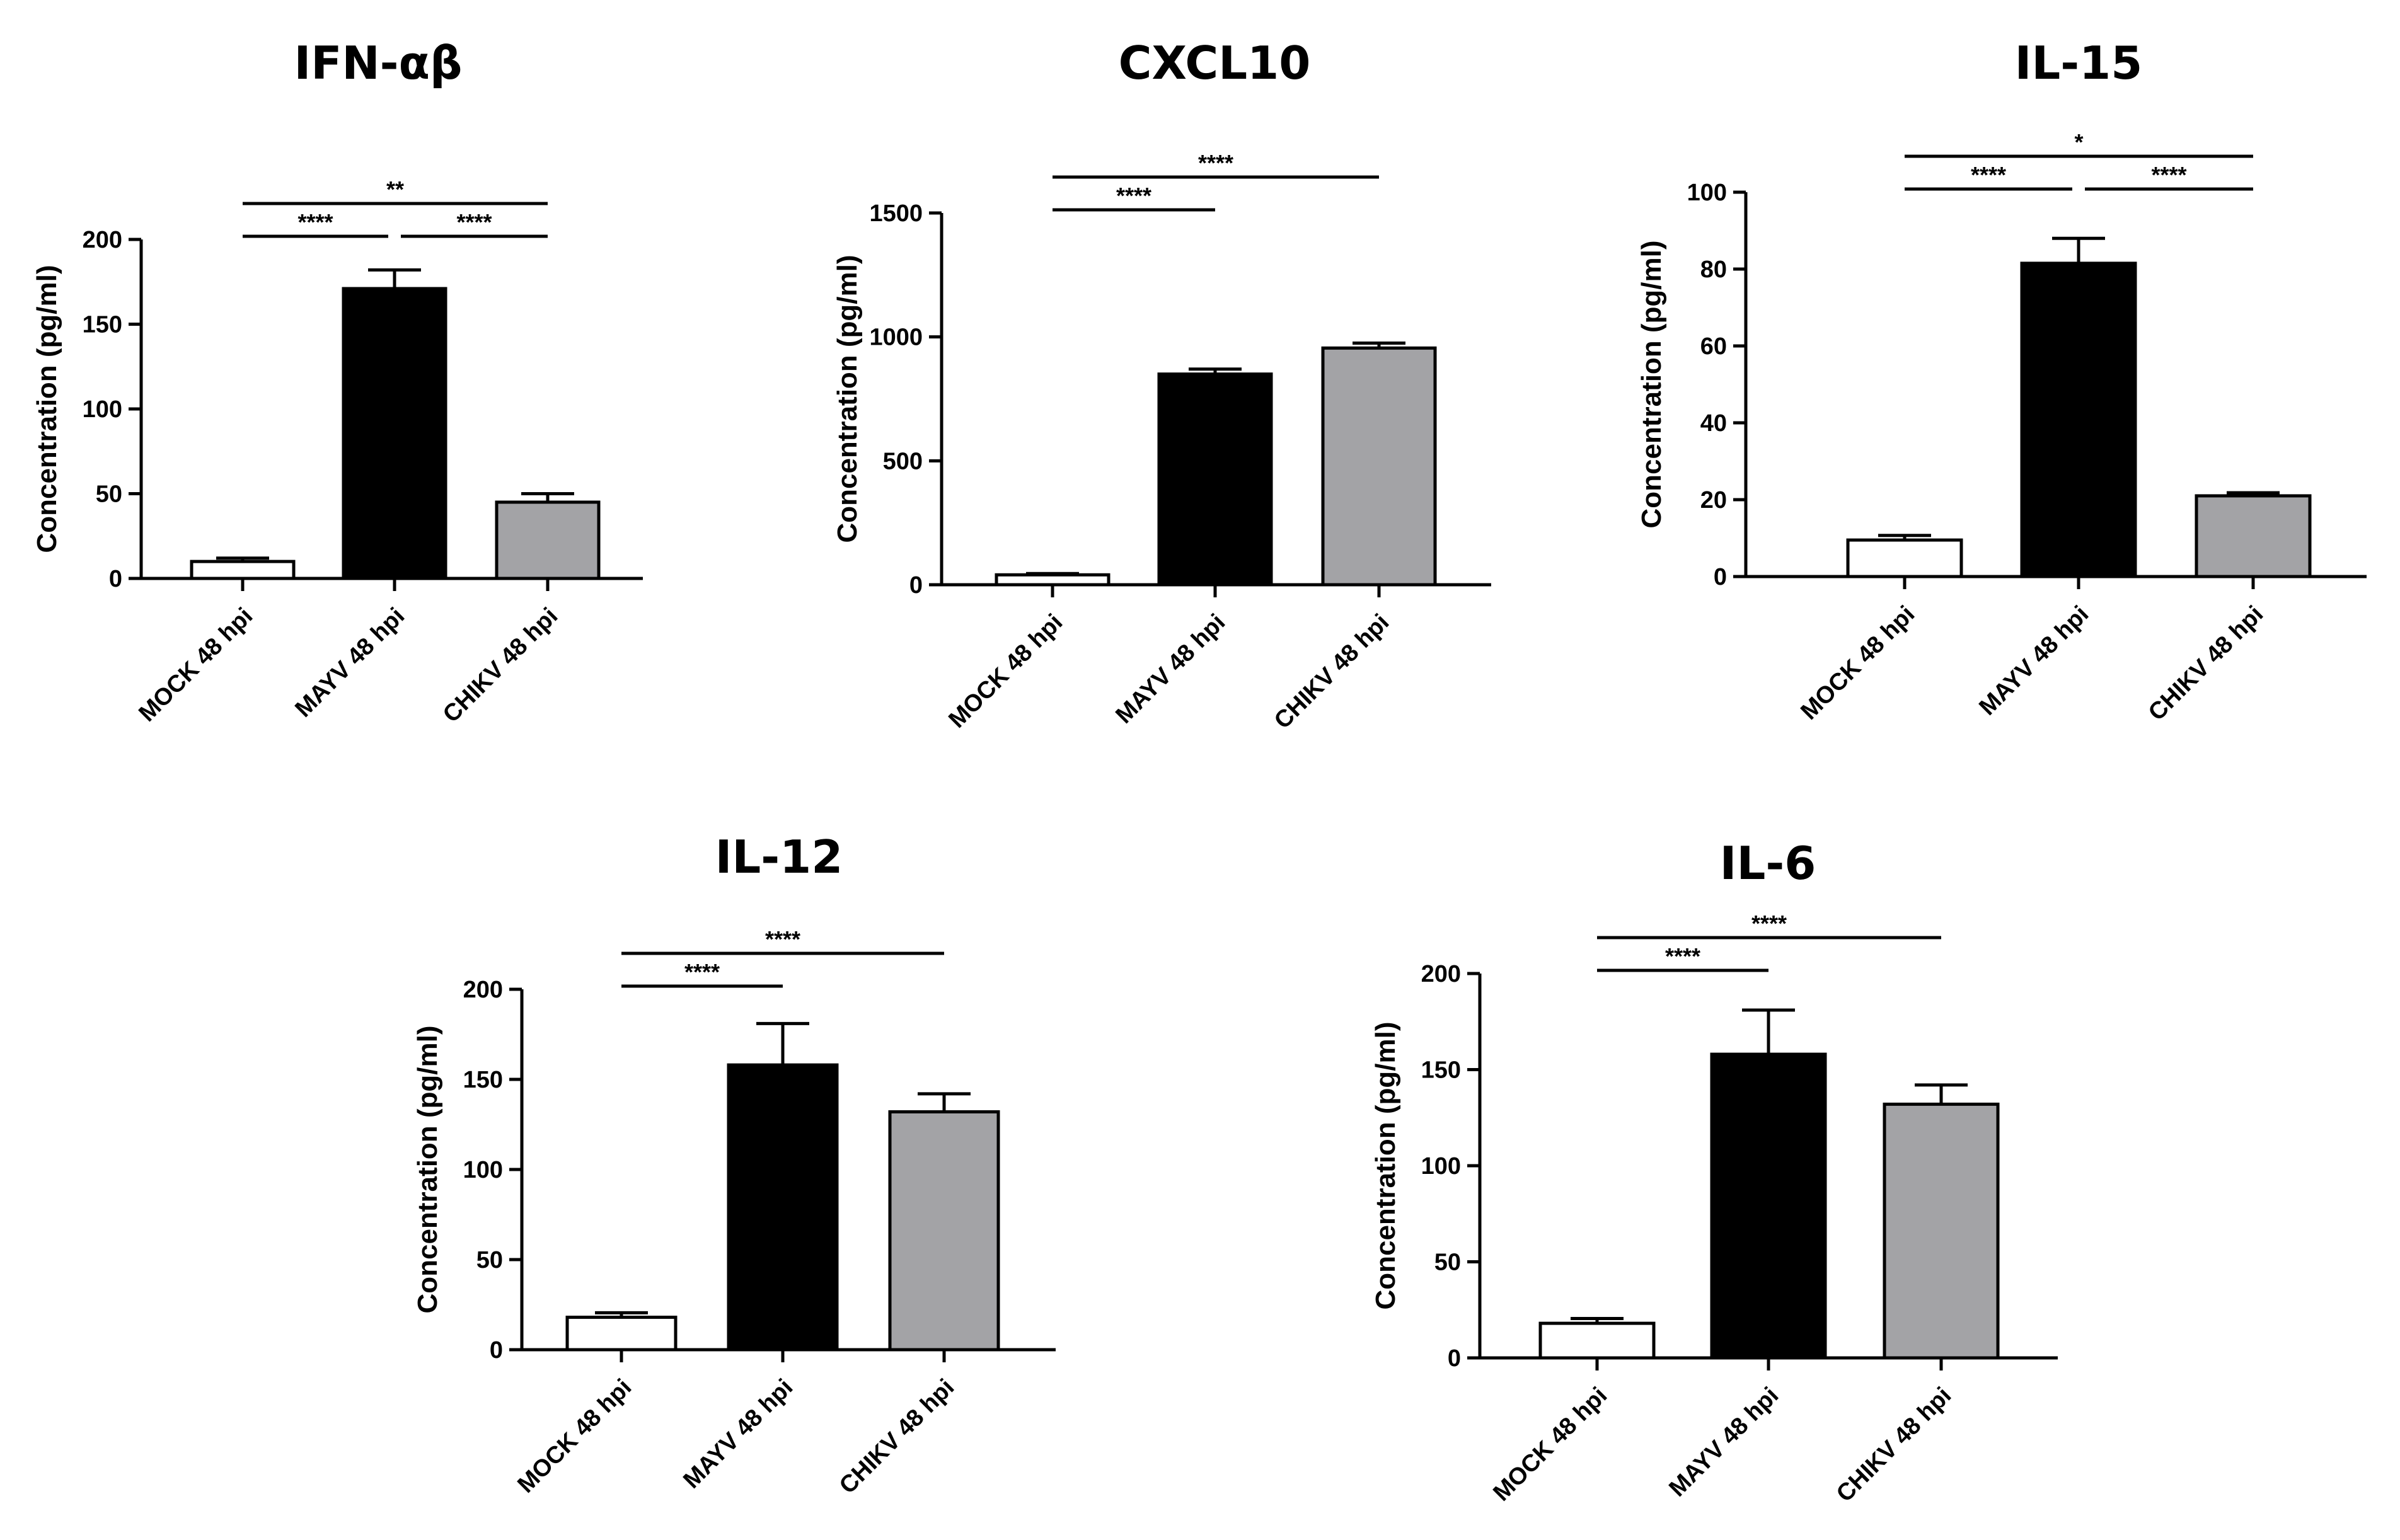  Describe the element at coordinates (1713, 423) in the screenshot. I see `y-tick-label: 40` at that location.